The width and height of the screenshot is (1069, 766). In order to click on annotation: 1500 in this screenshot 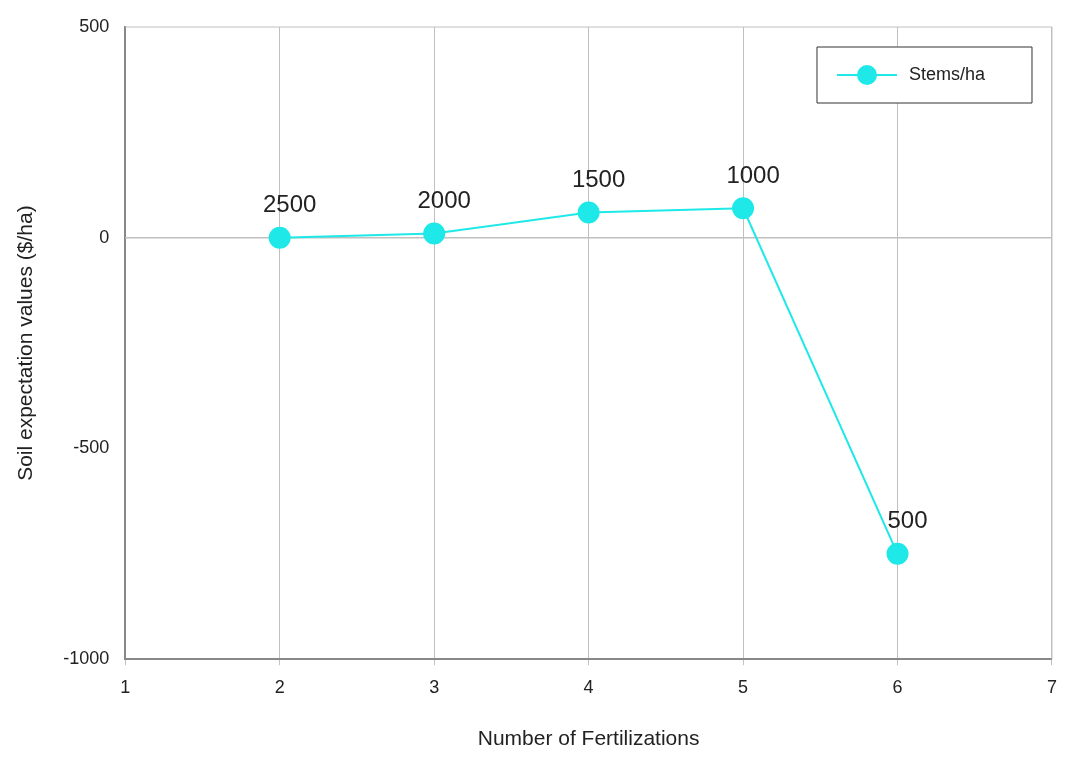, I will do `click(598, 179)`.